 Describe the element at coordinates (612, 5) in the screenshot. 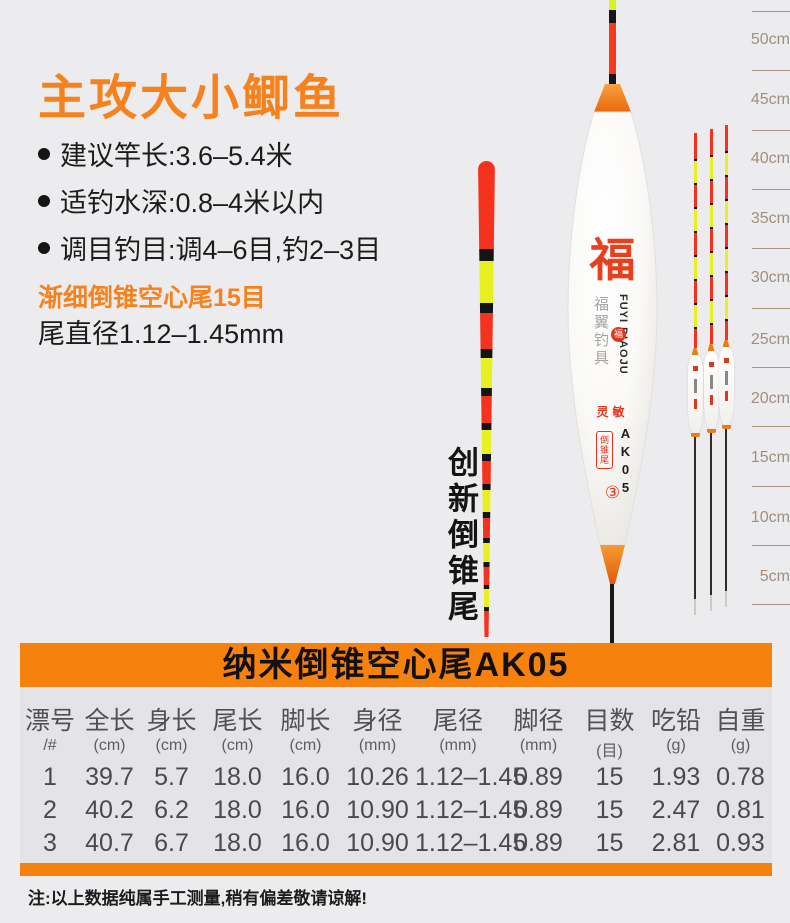

I see `tail-tip` at that location.